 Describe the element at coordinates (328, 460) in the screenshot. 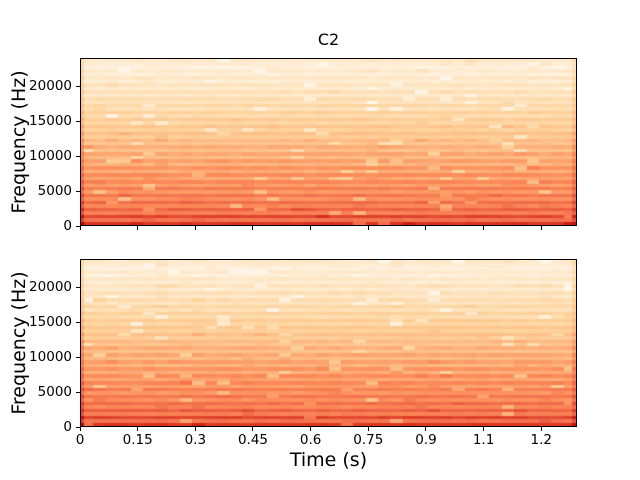

I see `x-axis-label: Time (s)` at that location.